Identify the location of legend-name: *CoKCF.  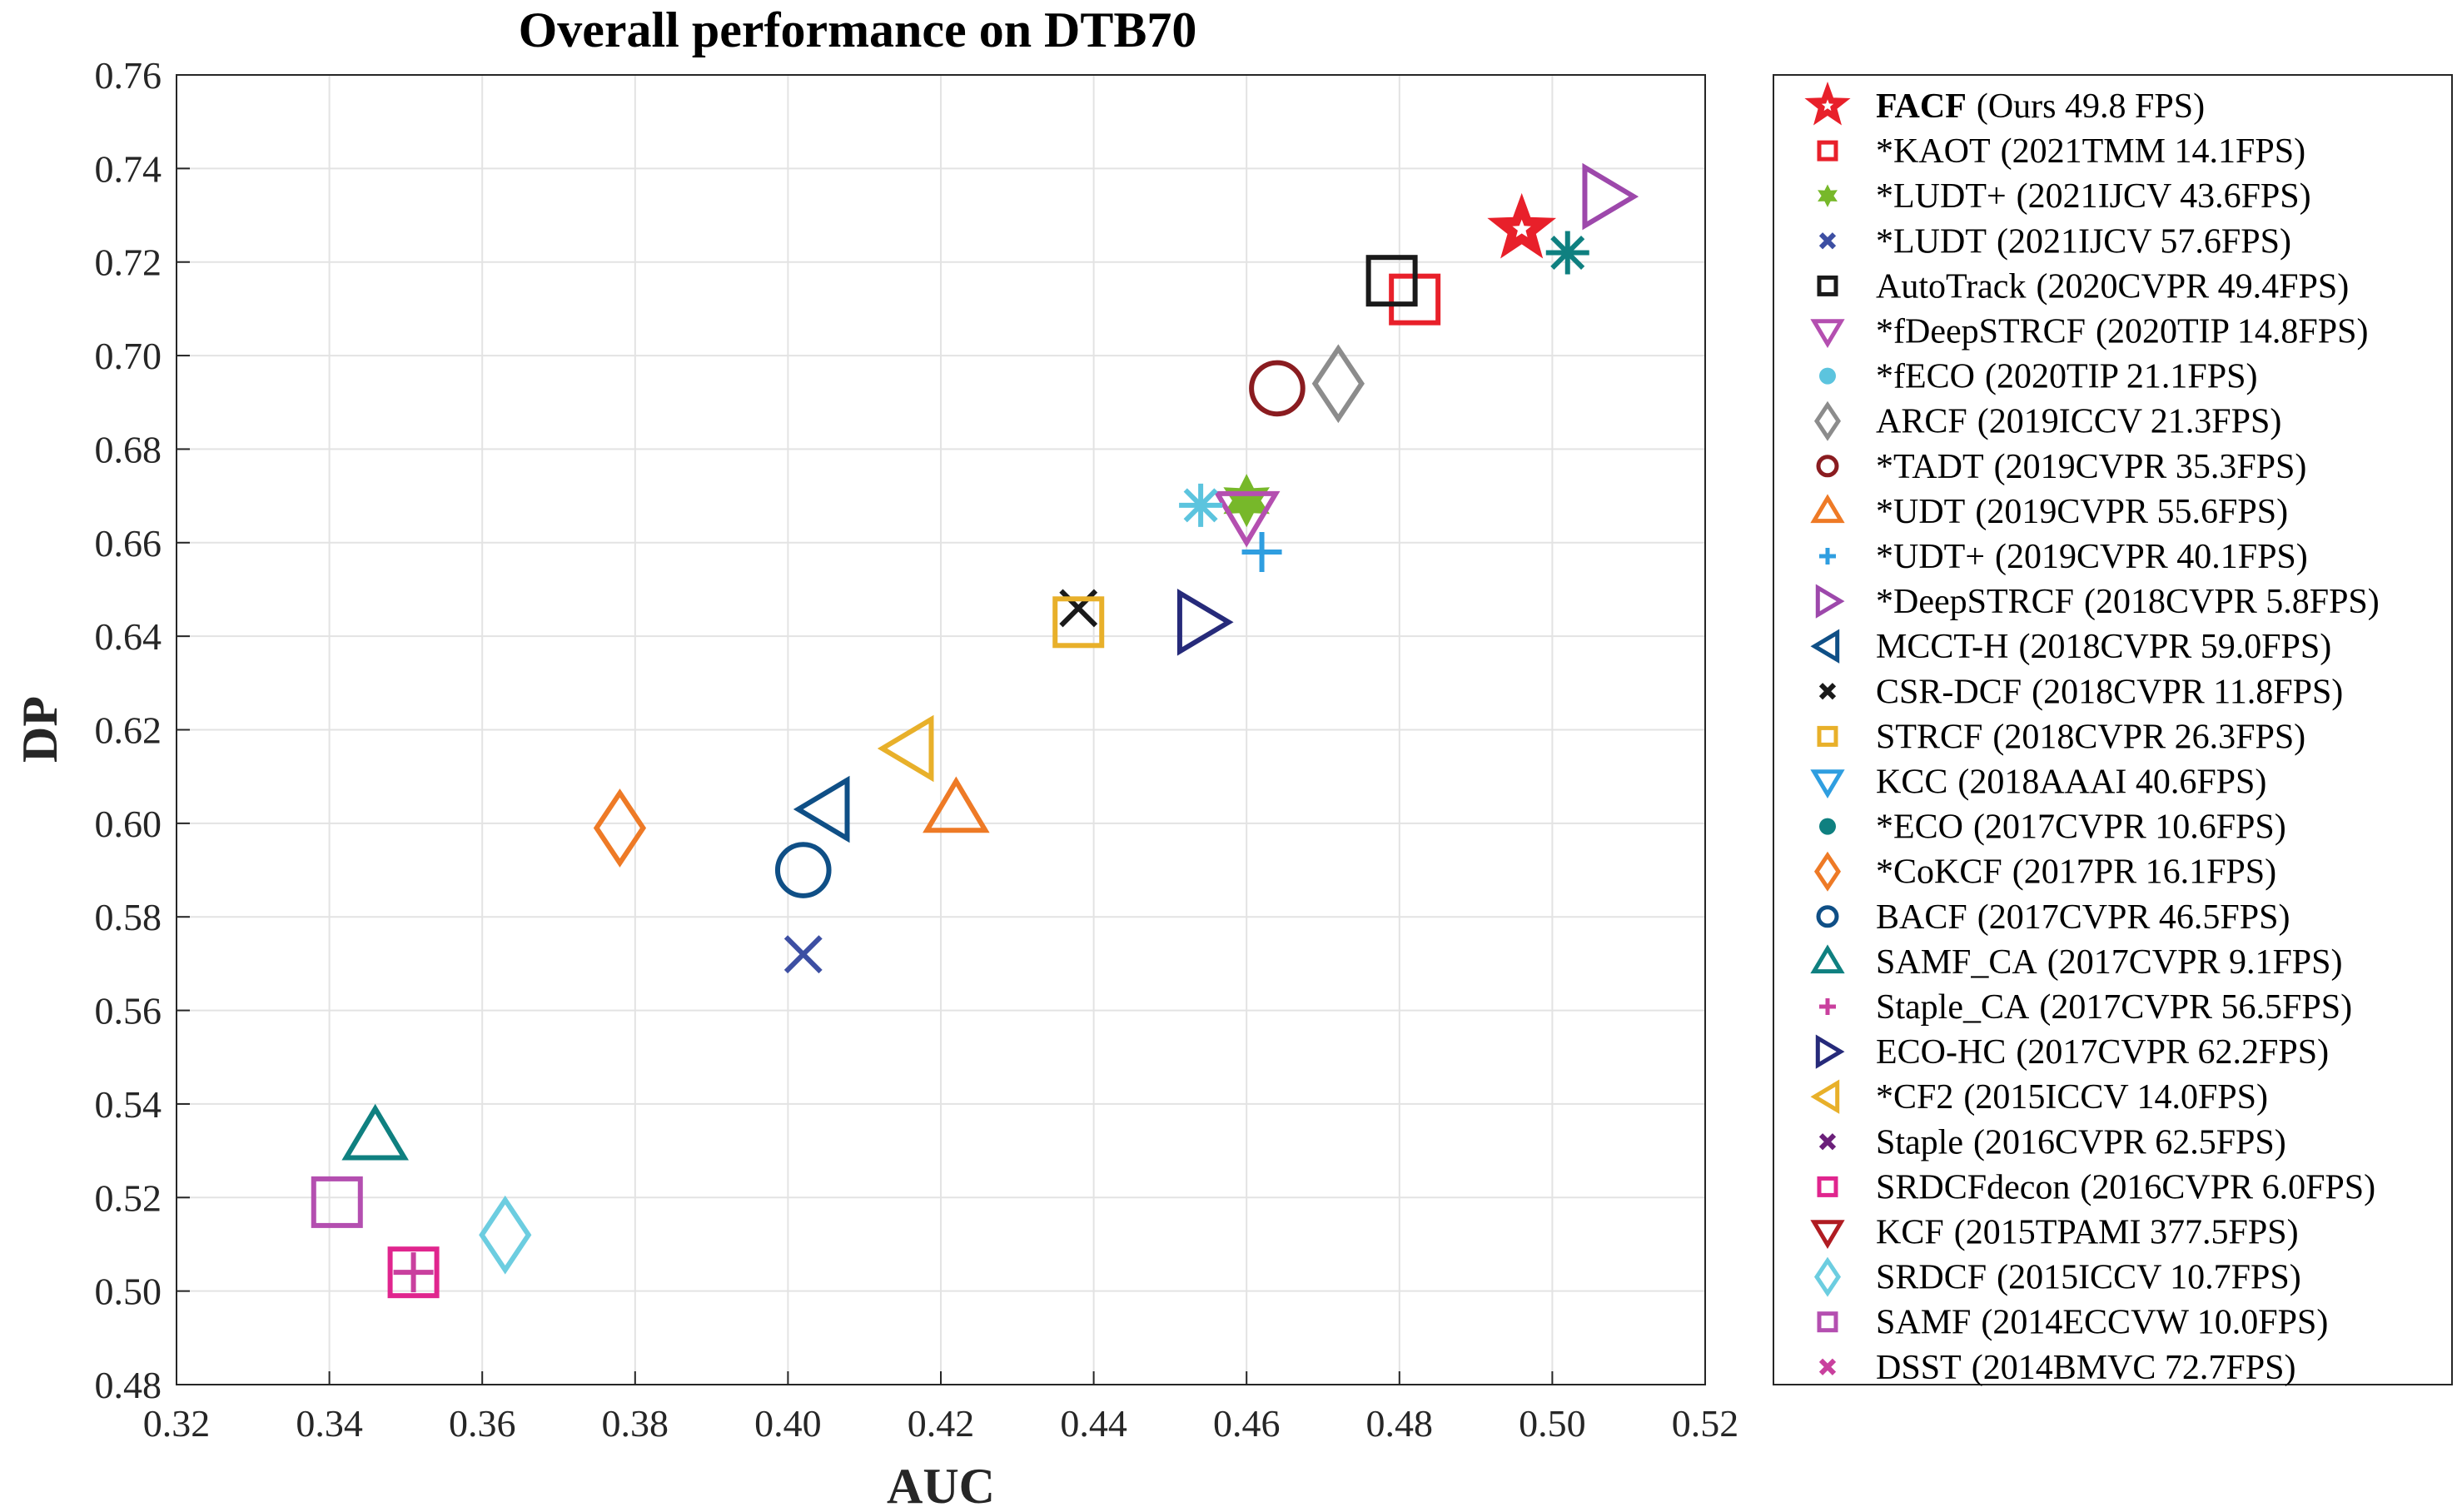
(1939, 872).